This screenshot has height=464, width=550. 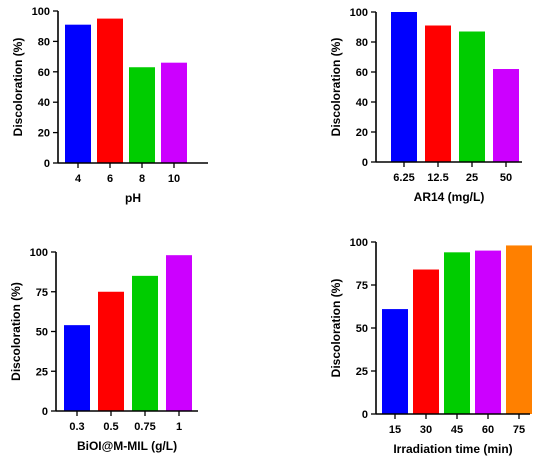 I want to click on bar-0.75, so click(x=145, y=343).